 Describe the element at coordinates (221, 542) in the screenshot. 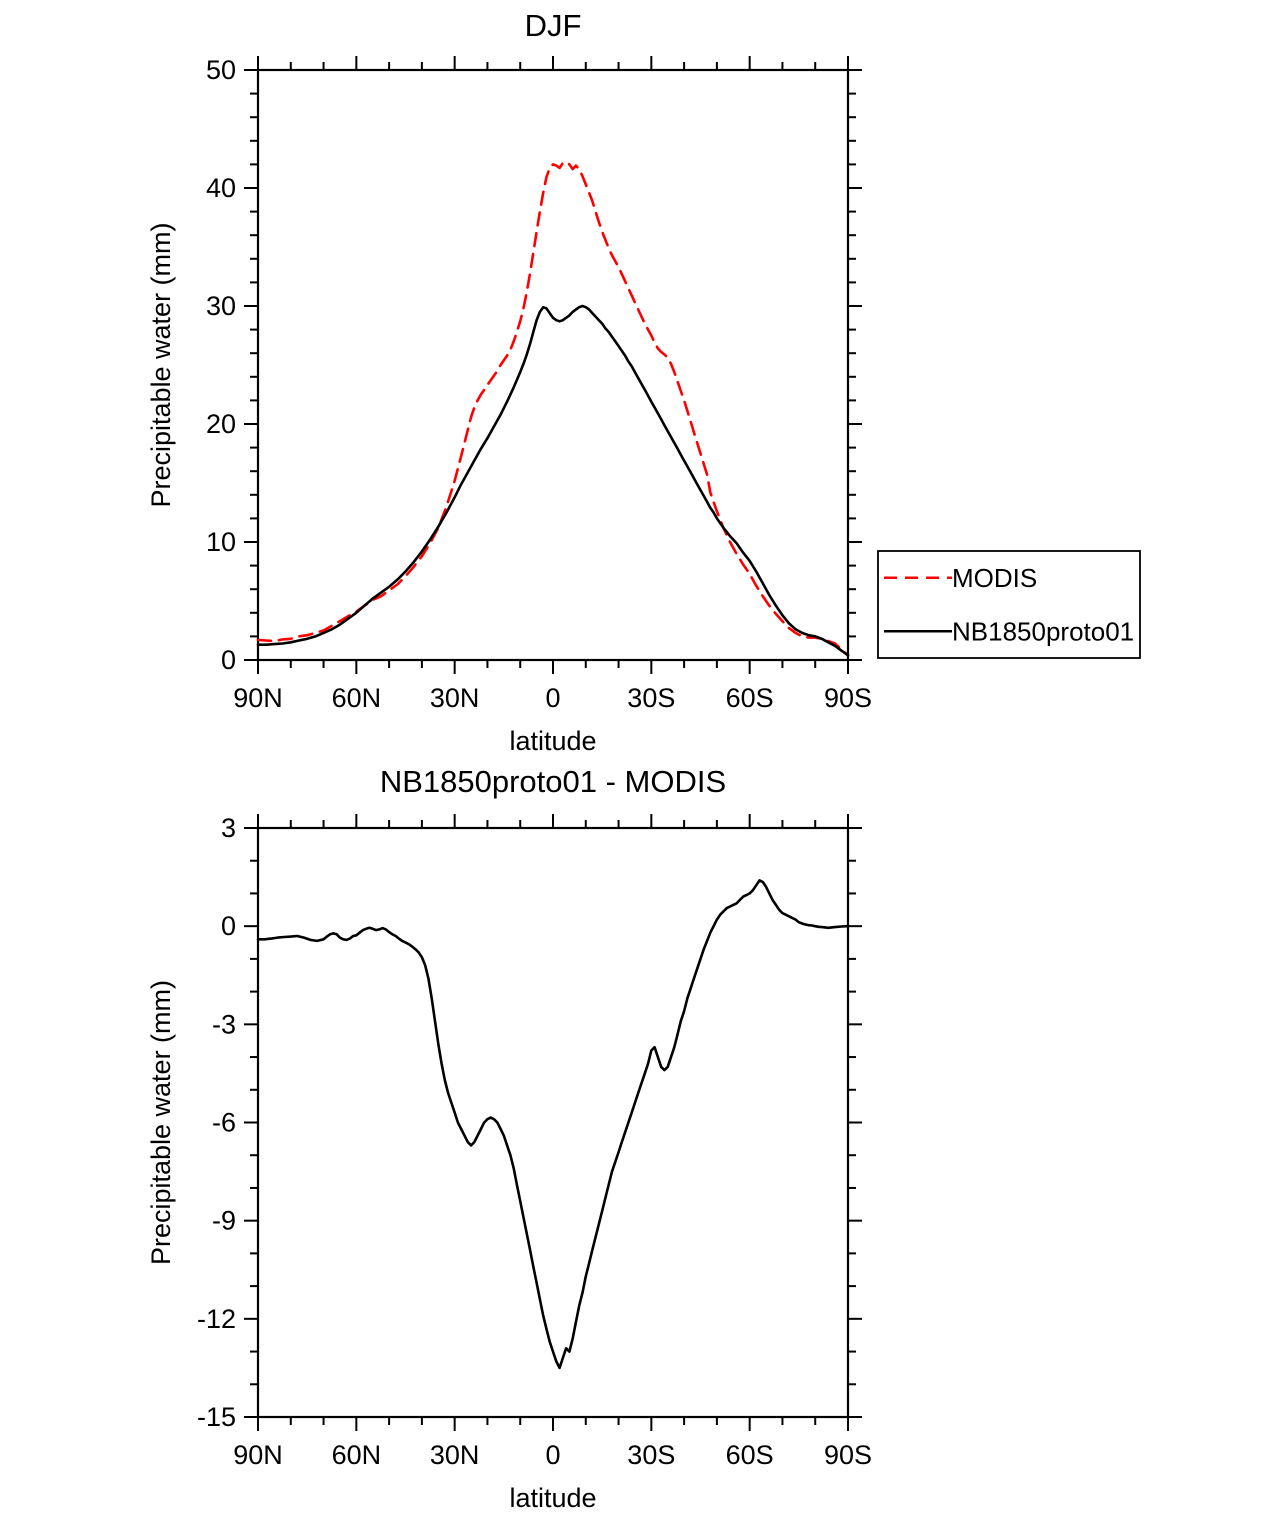

I see `y-tick-label: 10` at that location.